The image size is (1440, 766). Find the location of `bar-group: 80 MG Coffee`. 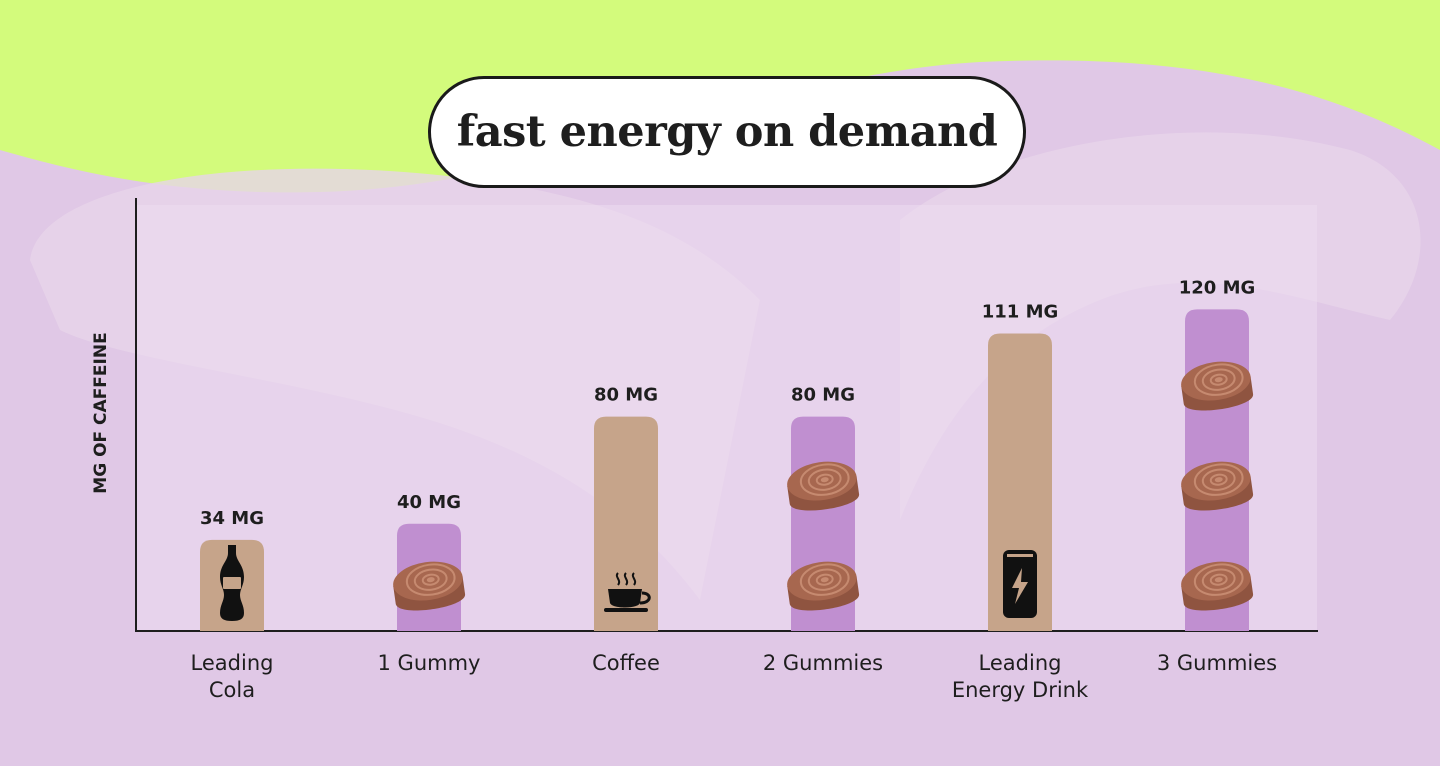

bar-group: 80 MG Coffee is located at coordinates (626, 530).